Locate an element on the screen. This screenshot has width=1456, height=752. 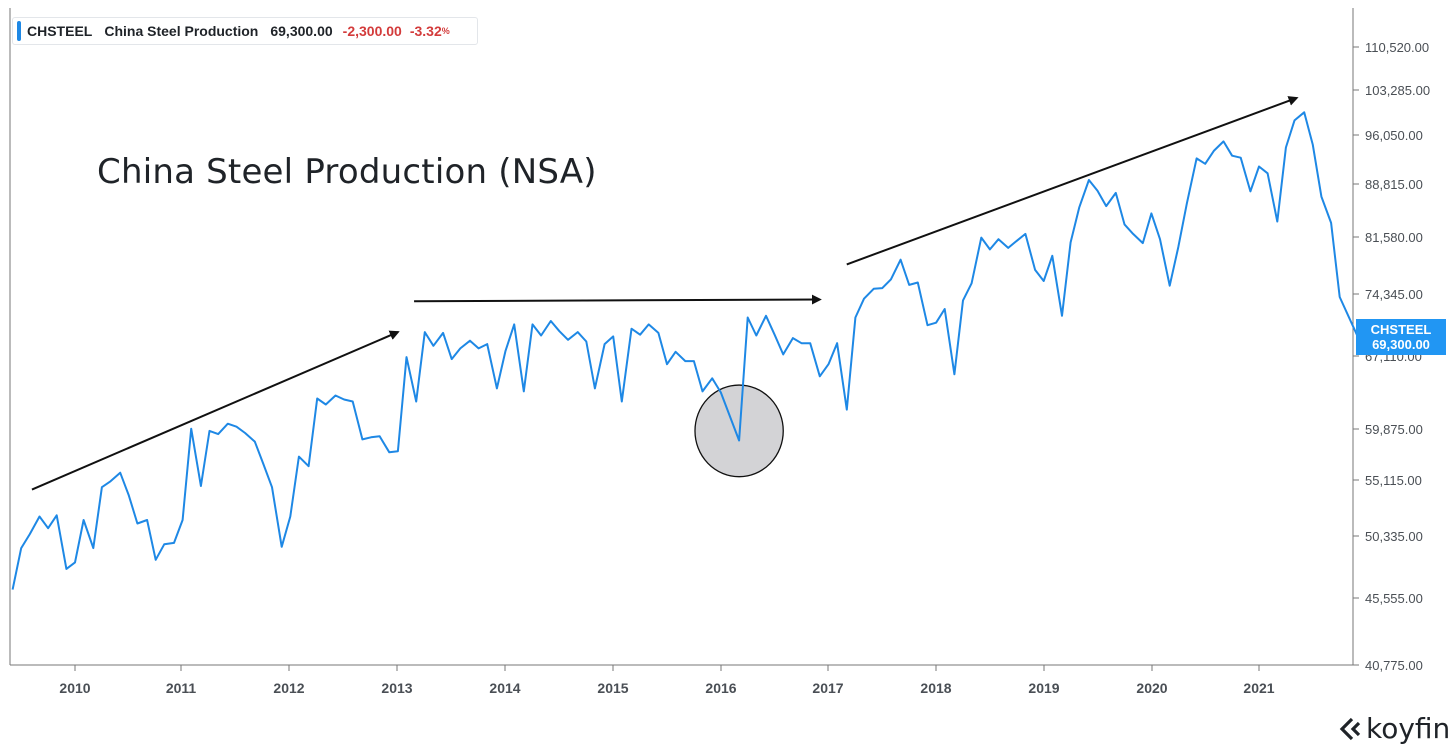
x-tick-label: 2018 is located at coordinates (935, 688).